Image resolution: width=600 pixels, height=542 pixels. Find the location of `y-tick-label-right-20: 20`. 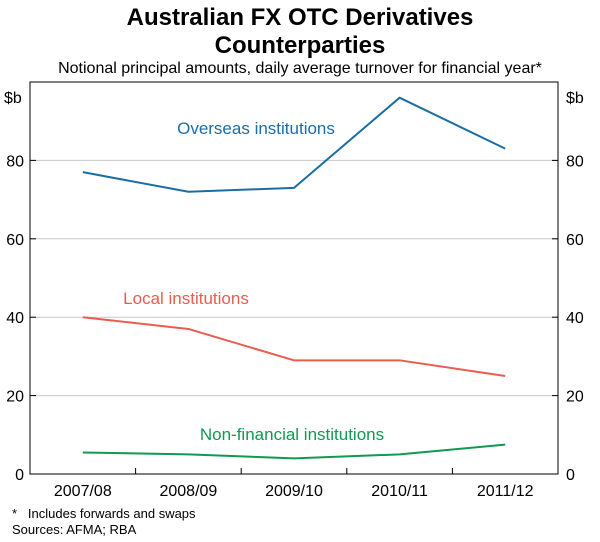

y-tick-label-right-20: 20 is located at coordinates (575, 397).